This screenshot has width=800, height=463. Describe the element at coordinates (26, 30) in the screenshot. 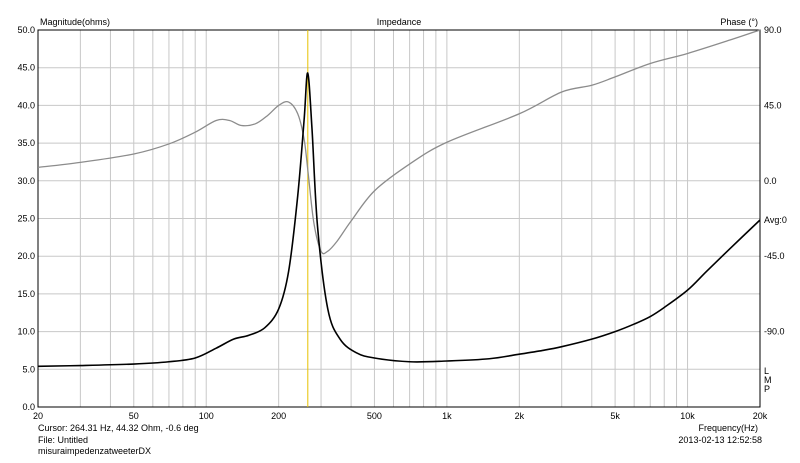

I see `y-tick-label: 50.0` at that location.